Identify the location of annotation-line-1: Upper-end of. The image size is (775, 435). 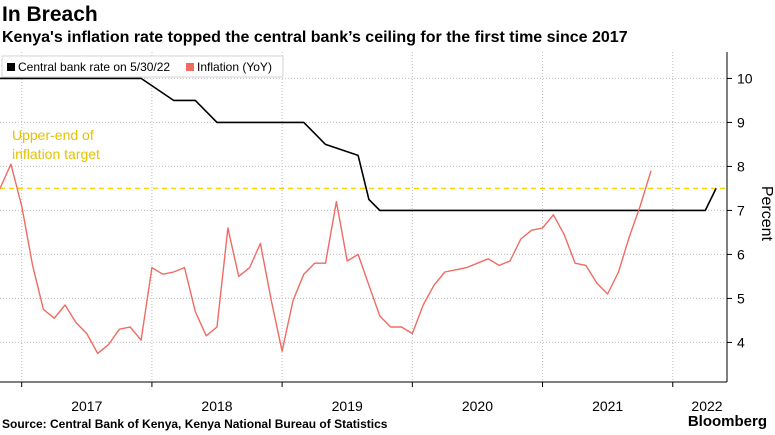
(53, 135).